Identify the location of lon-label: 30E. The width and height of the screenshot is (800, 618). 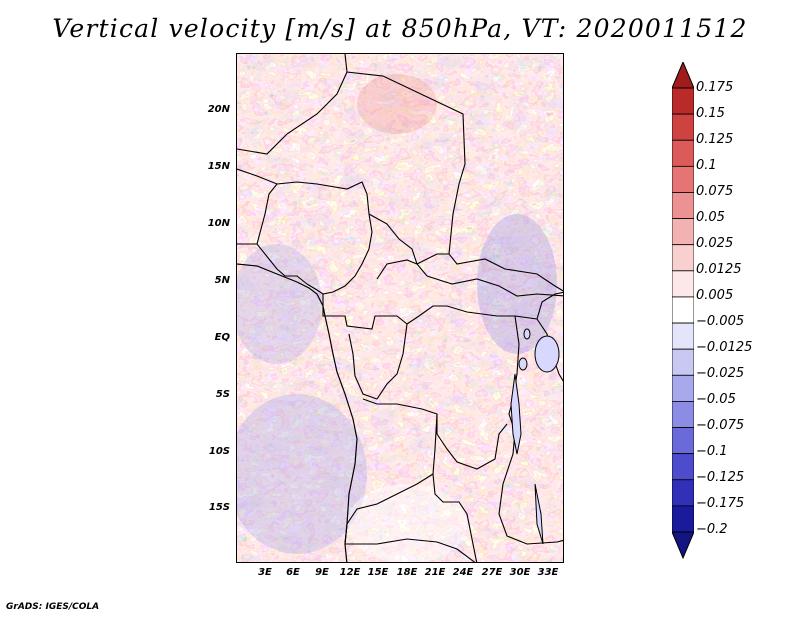
(520, 572).